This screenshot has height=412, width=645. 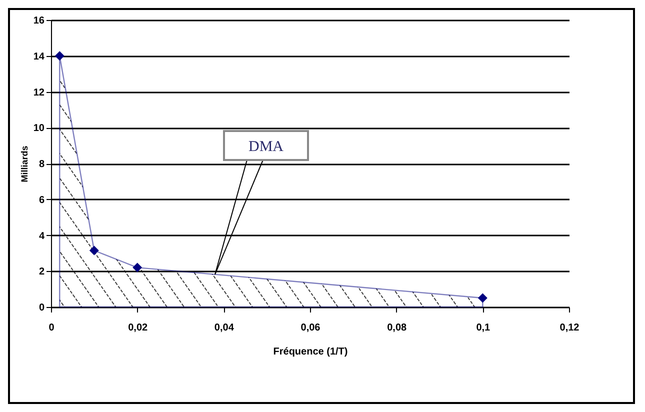 I want to click on x-tick-label: 0, so click(x=51, y=328).